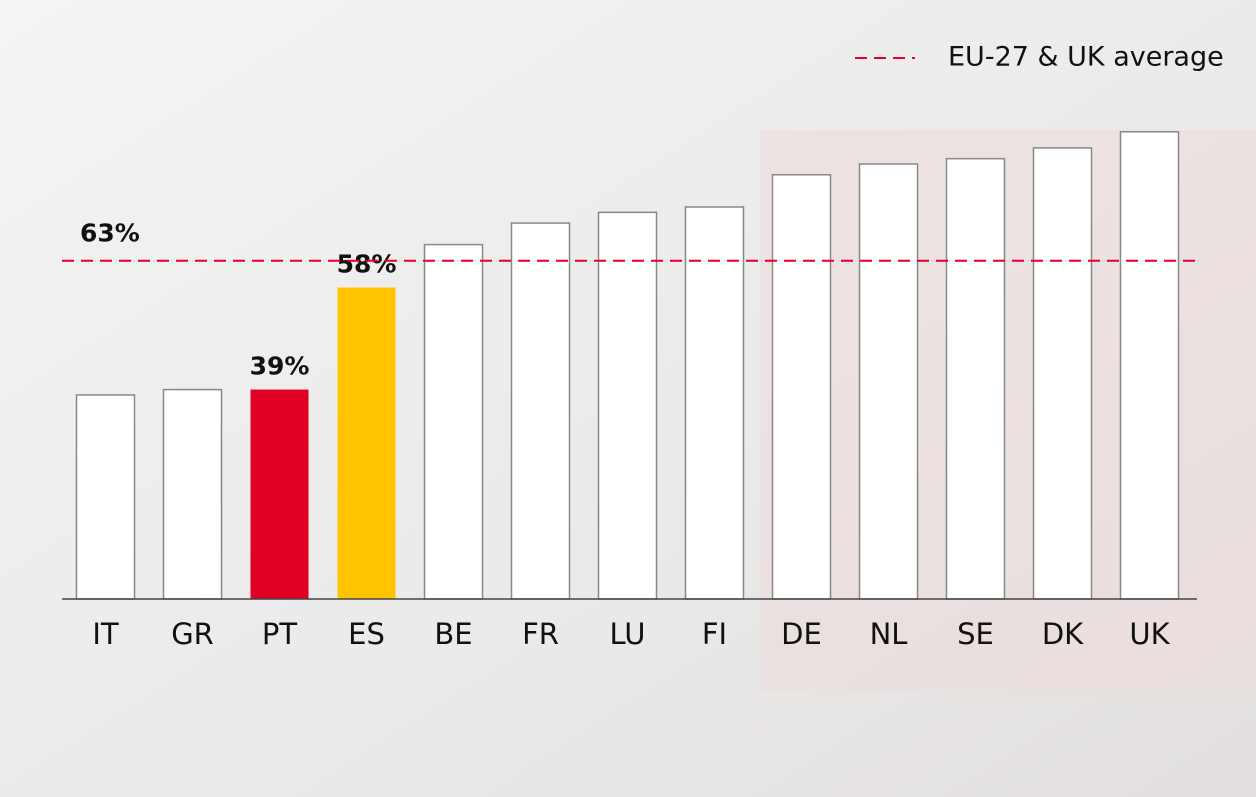 Image resolution: width=1256 pixels, height=797 pixels. What do you see at coordinates (366, 634) in the screenshot?
I see `x-tick-label: ES` at bounding box center [366, 634].